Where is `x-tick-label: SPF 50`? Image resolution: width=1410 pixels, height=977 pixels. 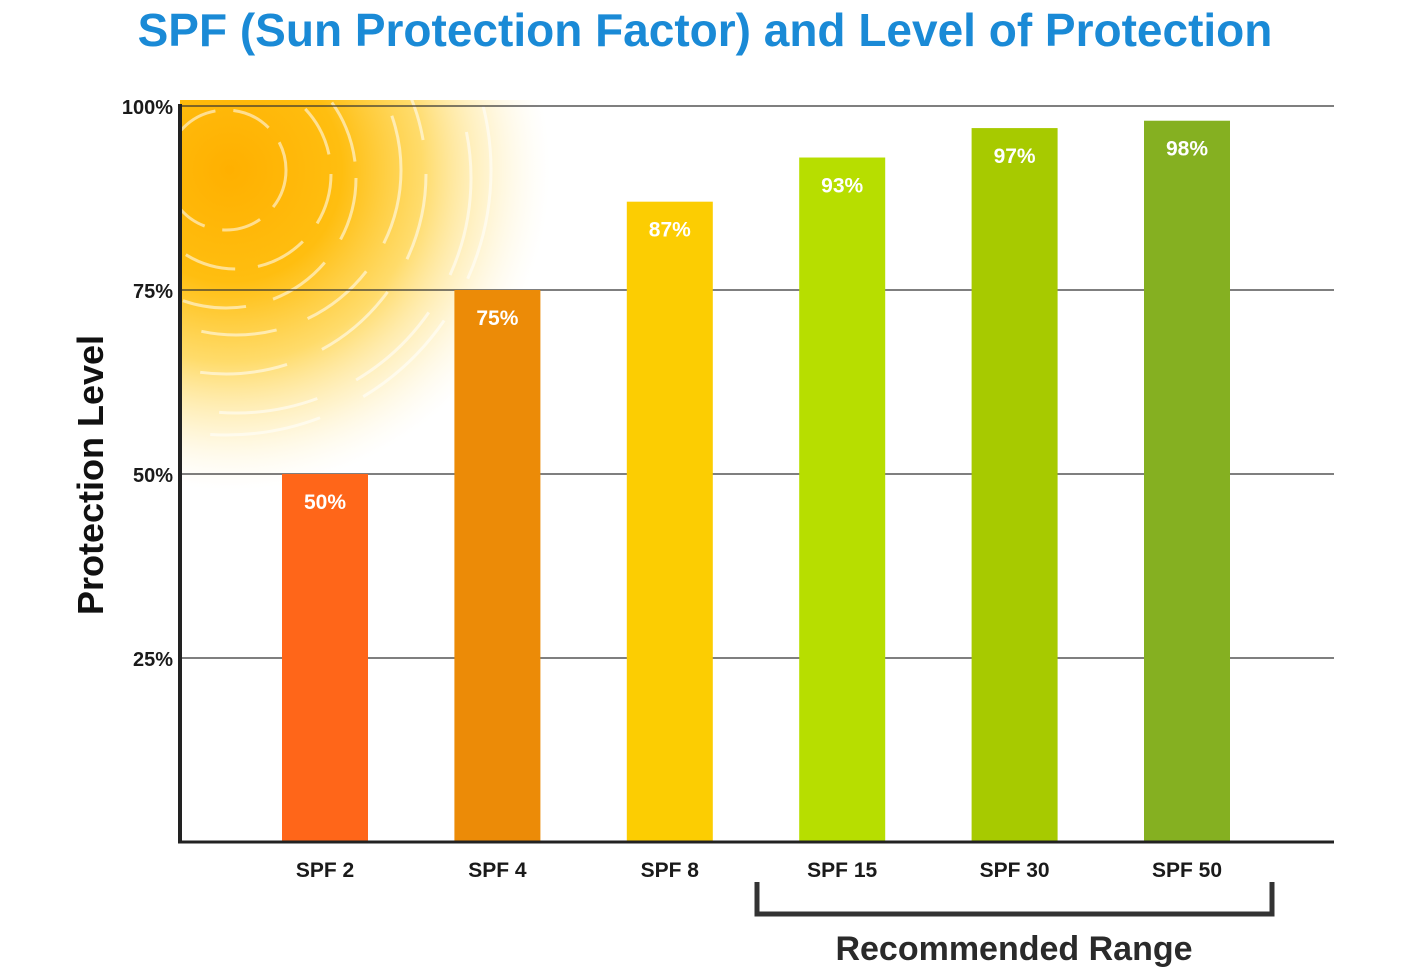
x-tick-label: SPF 50 is located at coordinates (1187, 870).